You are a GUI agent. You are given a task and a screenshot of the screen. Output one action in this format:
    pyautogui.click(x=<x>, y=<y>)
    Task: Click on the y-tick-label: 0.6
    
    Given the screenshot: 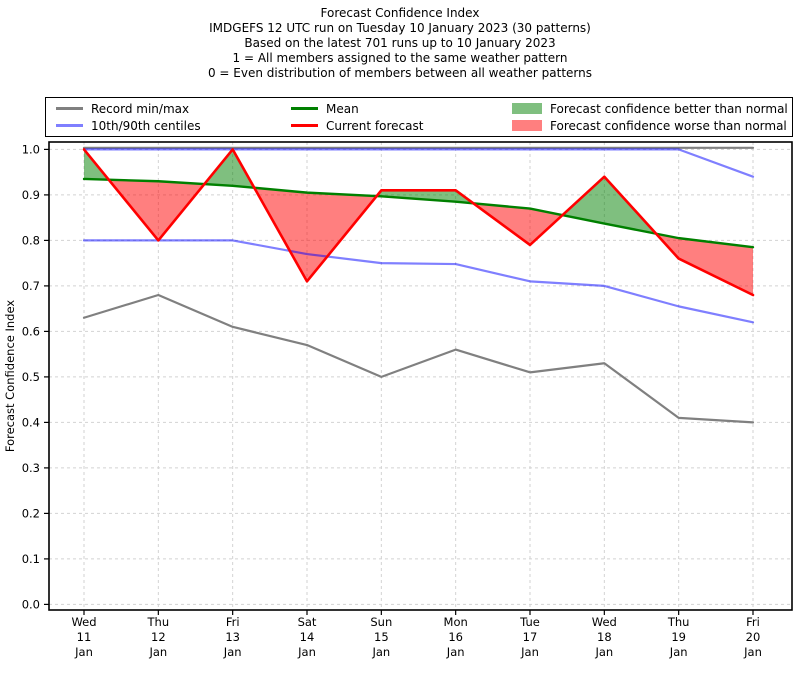 What is the action you would take?
    pyautogui.click(x=31, y=331)
    